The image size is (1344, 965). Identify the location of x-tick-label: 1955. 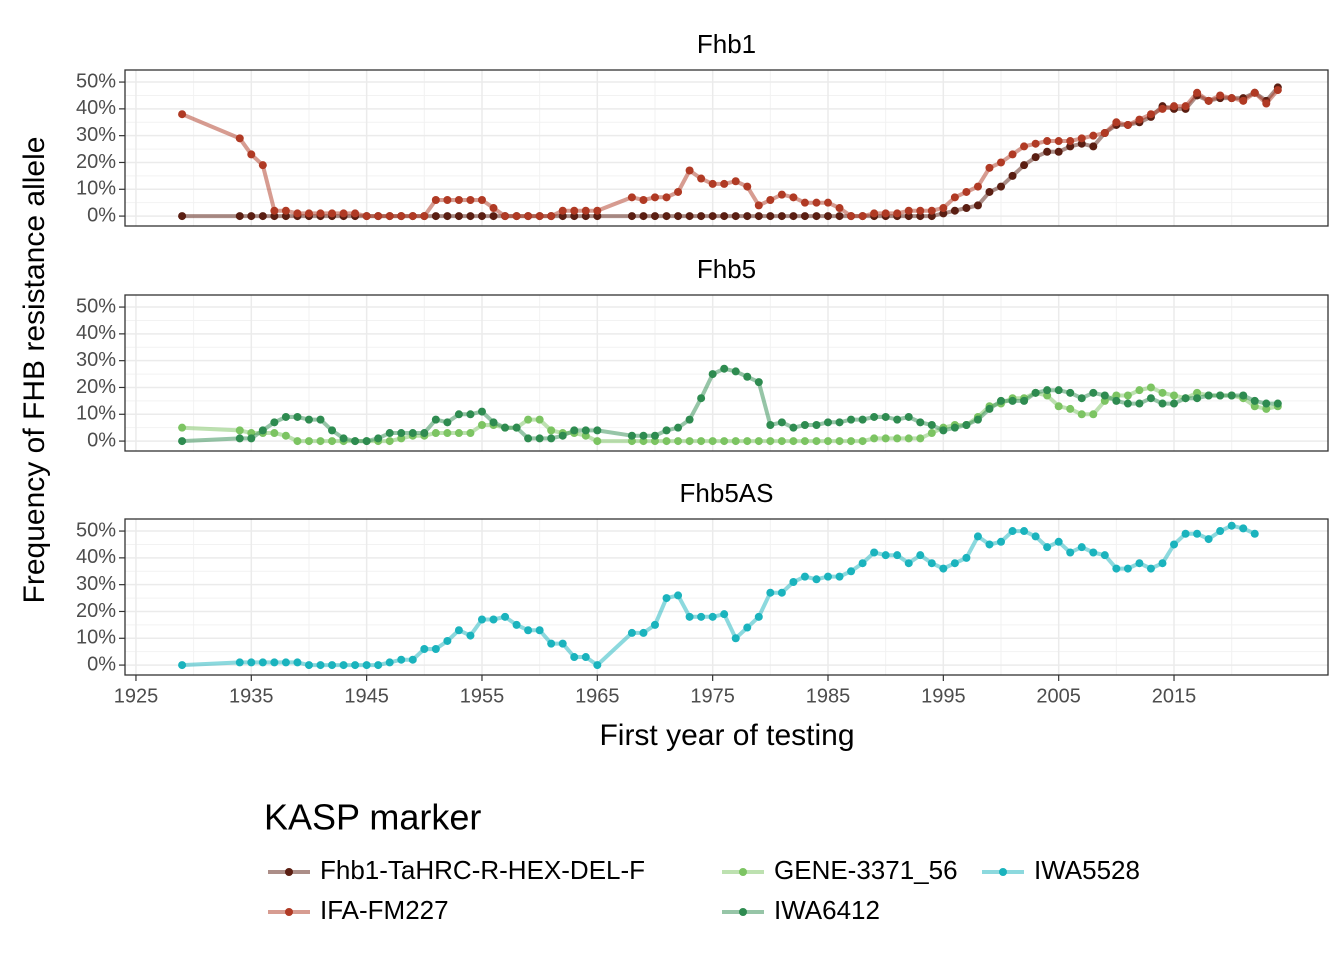
(482, 696).